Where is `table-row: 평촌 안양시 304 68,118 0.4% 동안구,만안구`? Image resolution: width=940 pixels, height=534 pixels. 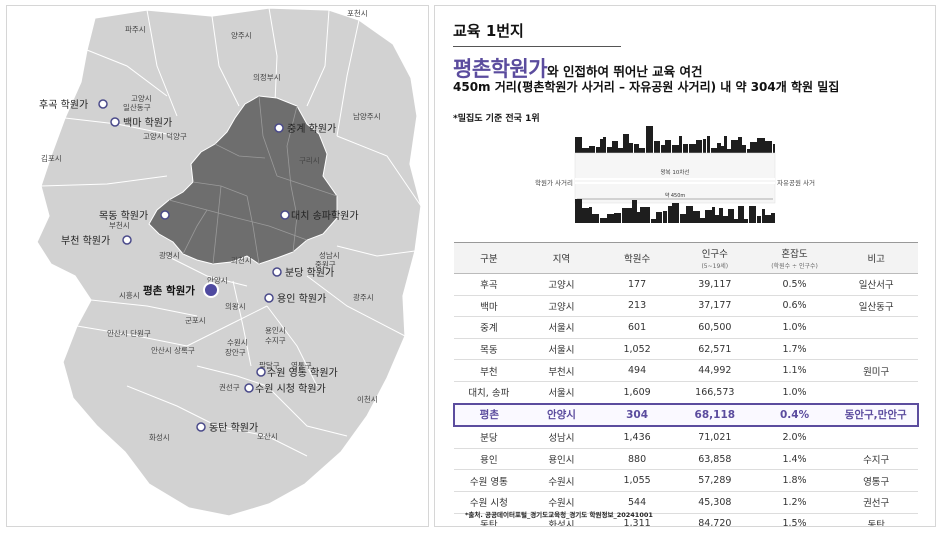
table-row: 평촌 안양시 304 68,118 0.4% 동안구,만안구 is located at coordinates (686, 415).